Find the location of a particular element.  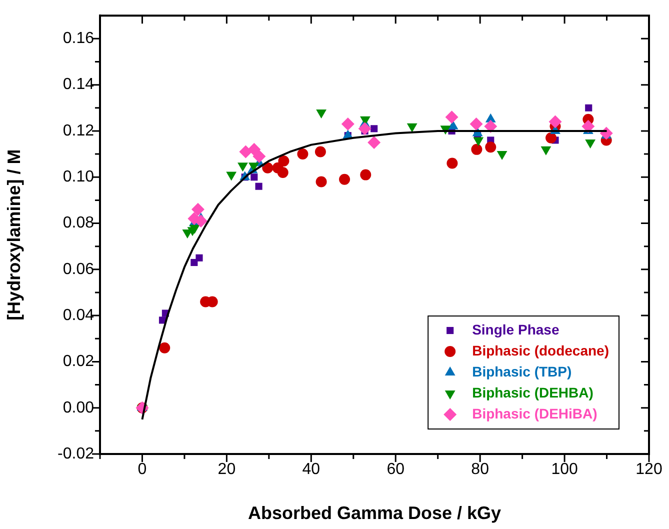

y-tick-label: 0.06 is located at coordinates (78, 269).